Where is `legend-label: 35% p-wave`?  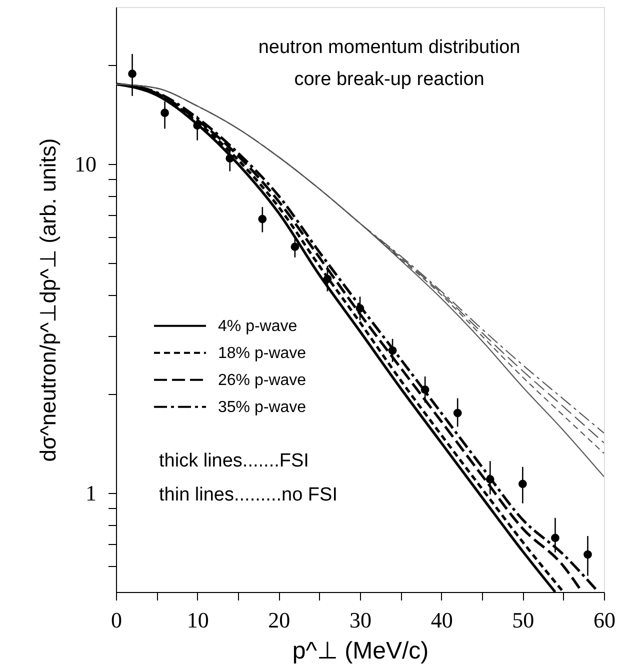 legend-label: 35% p-wave is located at coordinates (262, 407).